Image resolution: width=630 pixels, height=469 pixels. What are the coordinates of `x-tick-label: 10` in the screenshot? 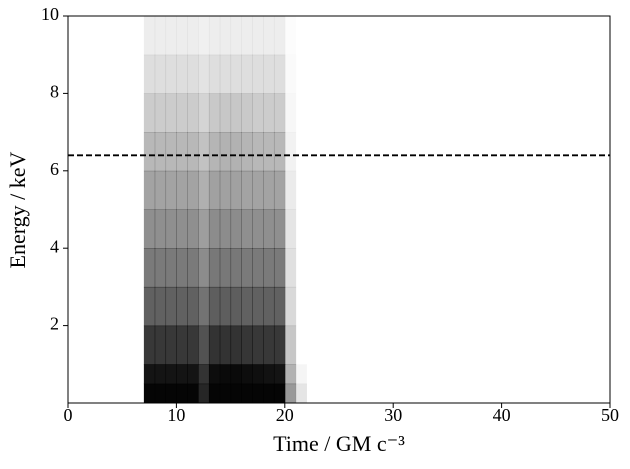 It's located at (176, 415).